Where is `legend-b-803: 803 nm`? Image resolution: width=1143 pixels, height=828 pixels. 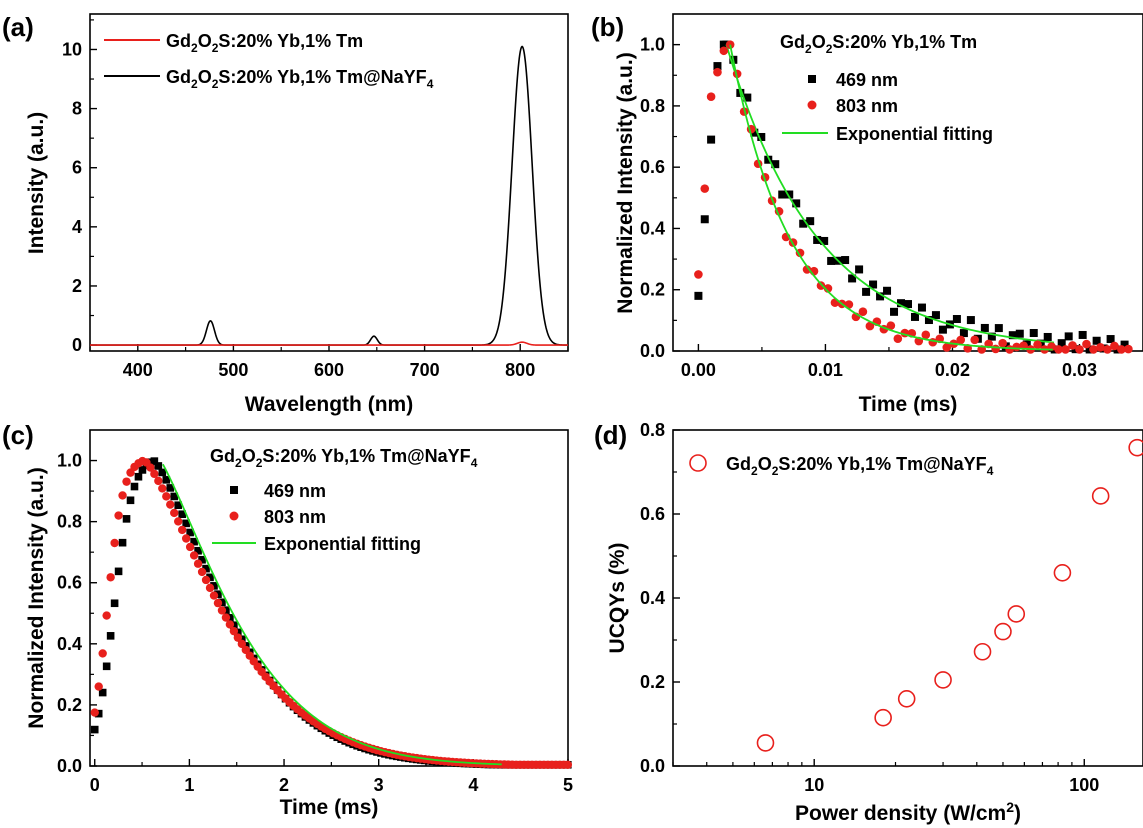 legend-b-803: 803 nm is located at coordinates (867, 106).